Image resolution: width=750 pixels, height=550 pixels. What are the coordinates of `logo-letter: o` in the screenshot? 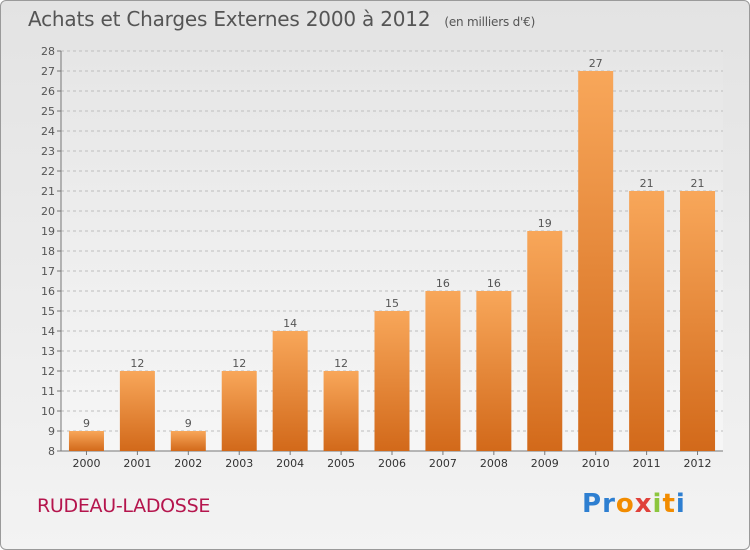 It's located at (625, 504).